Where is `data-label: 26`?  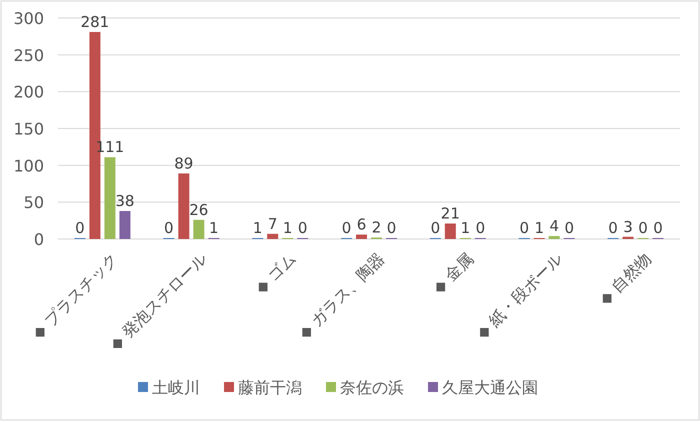
data-label: 26 is located at coordinates (198, 209).